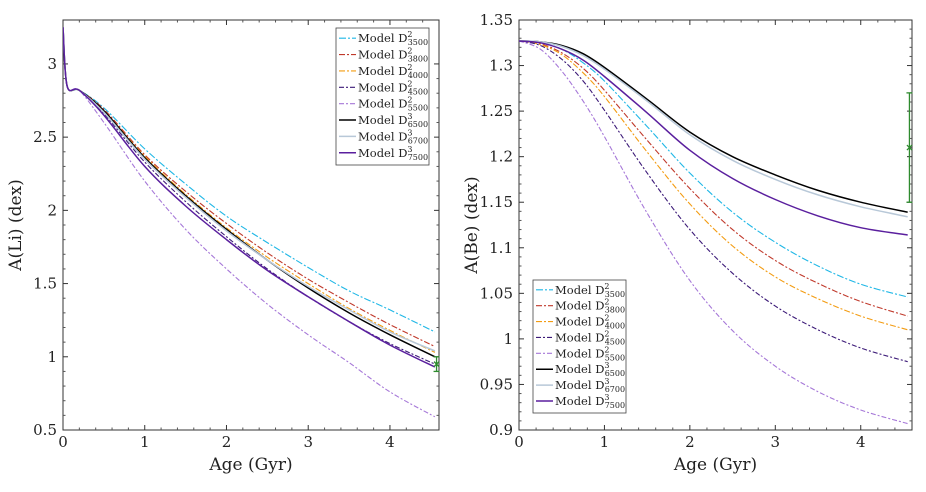  What do you see at coordinates (52, 357) in the screenshot?
I see `y-tick-label: 1` at bounding box center [52, 357].